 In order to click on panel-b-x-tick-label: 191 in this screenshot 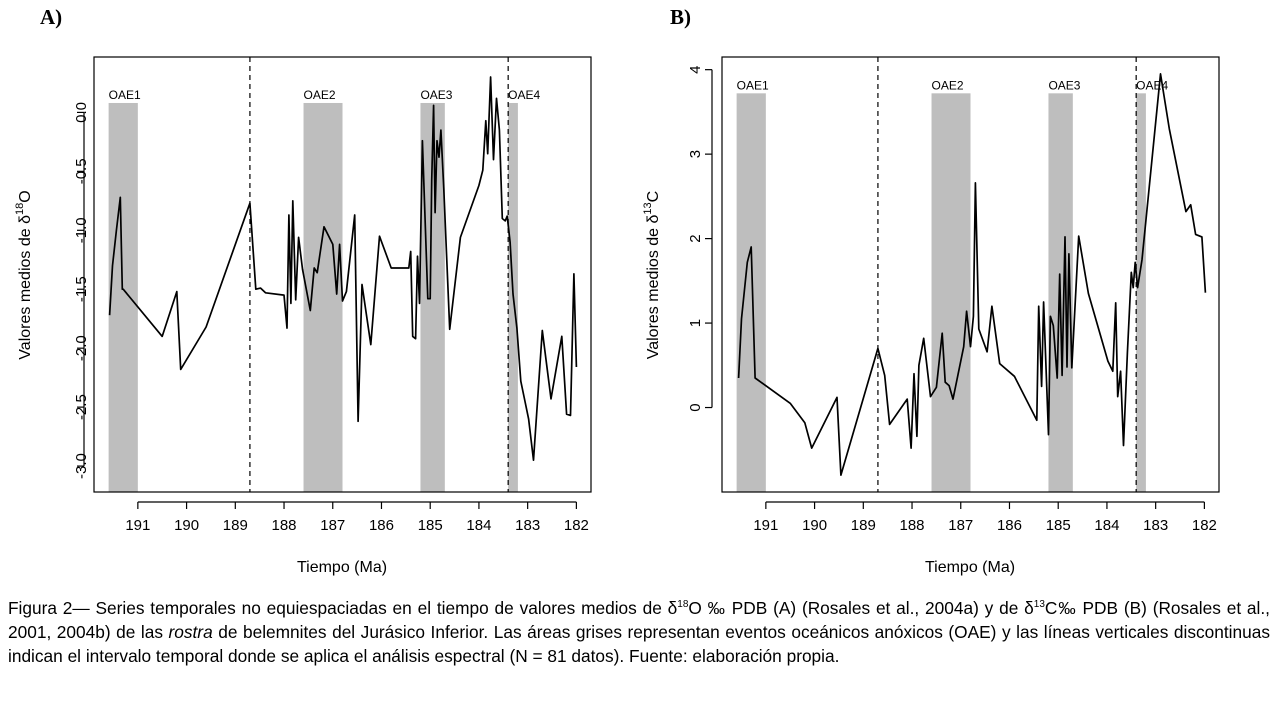, I will do `click(765, 525)`.